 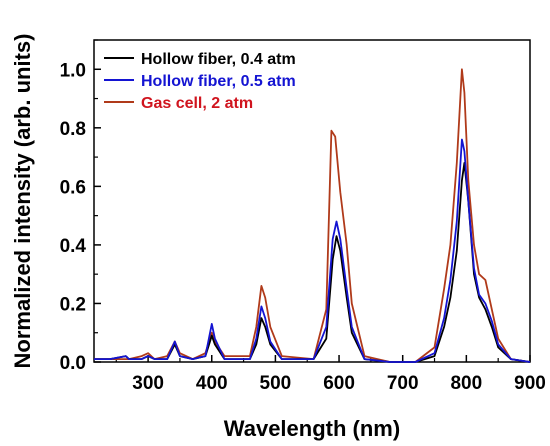 What do you see at coordinates (73, 363) in the screenshot?
I see `y-tick-label: 0.0` at bounding box center [73, 363].